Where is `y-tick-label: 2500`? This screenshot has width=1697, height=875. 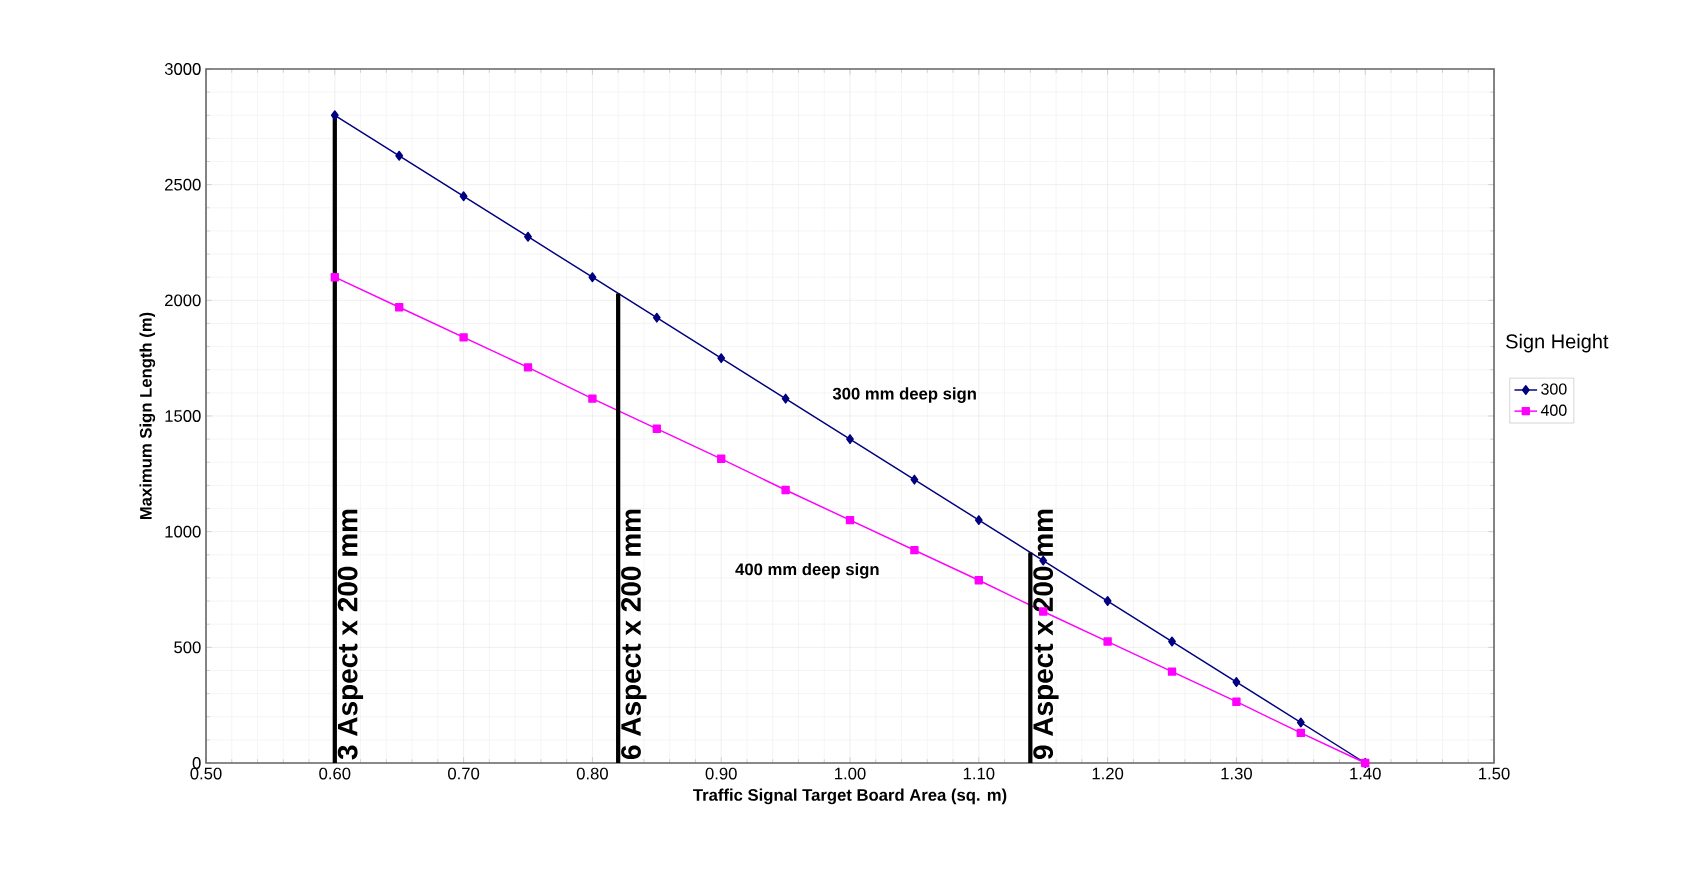
y-tick-label: 2500 is located at coordinates (183, 184).